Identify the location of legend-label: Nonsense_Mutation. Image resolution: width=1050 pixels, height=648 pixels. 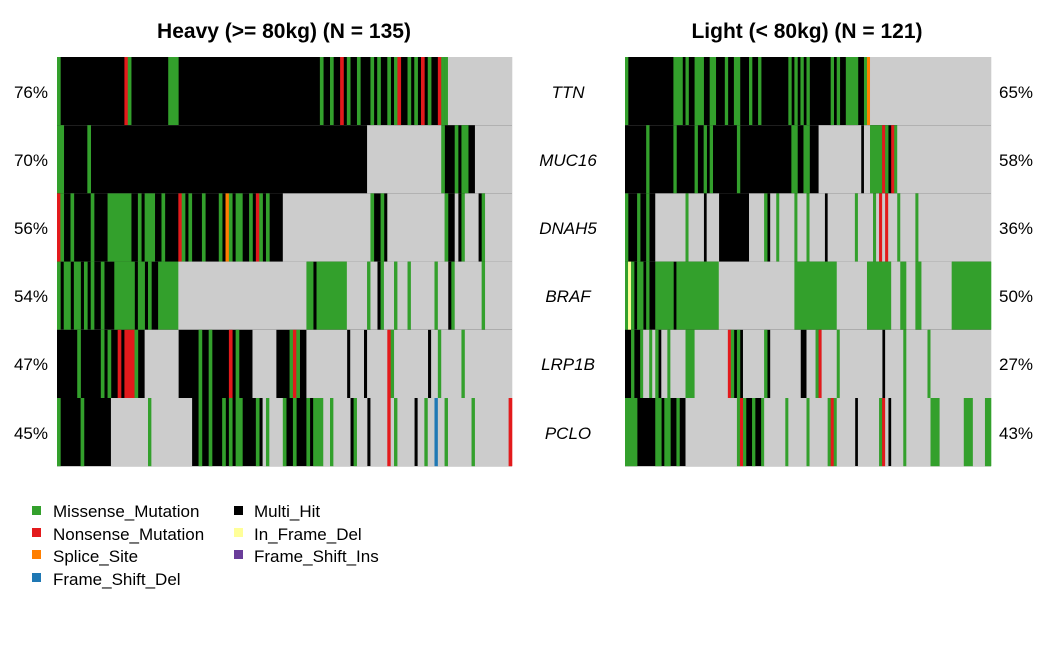
(128, 534).